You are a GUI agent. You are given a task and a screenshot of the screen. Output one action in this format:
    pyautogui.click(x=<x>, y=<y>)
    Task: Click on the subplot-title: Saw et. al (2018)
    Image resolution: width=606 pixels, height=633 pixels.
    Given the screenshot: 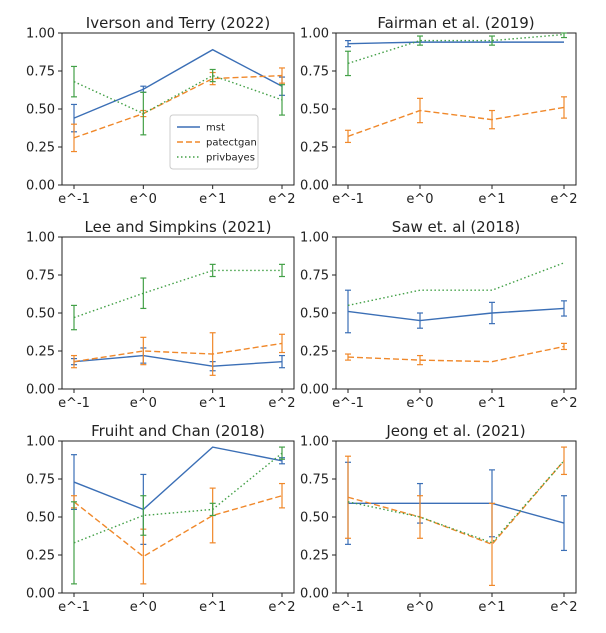 What is the action you would take?
    pyautogui.click(x=456, y=227)
    